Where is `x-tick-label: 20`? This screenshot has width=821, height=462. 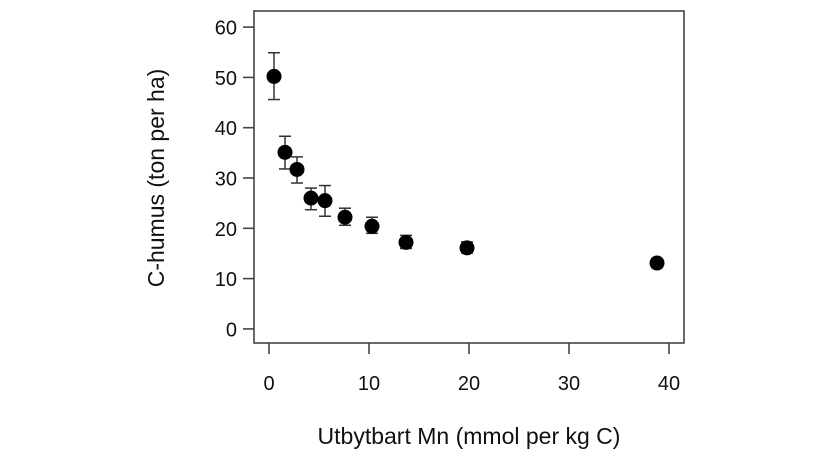 x-tick-label: 20 is located at coordinates (469, 384).